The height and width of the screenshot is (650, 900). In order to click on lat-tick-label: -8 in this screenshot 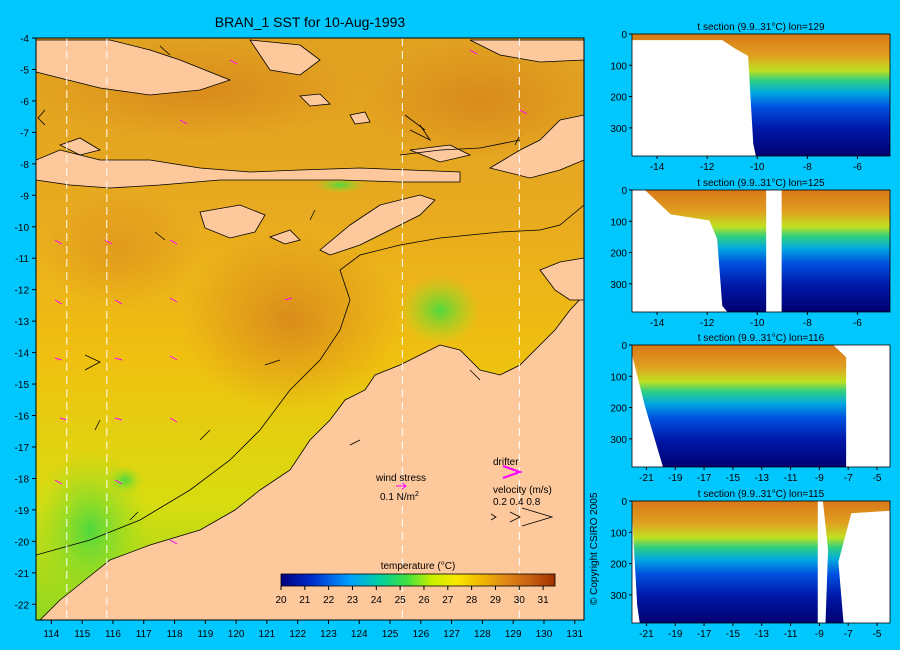, I will do `click(24, 165)`.